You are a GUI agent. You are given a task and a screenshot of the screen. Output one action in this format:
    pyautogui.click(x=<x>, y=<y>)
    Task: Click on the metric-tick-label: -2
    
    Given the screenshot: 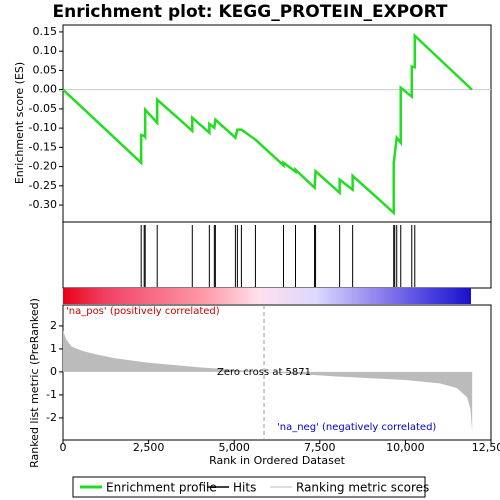 What is the action you would take?
    pyautogui.click(x=51, y=417)
    